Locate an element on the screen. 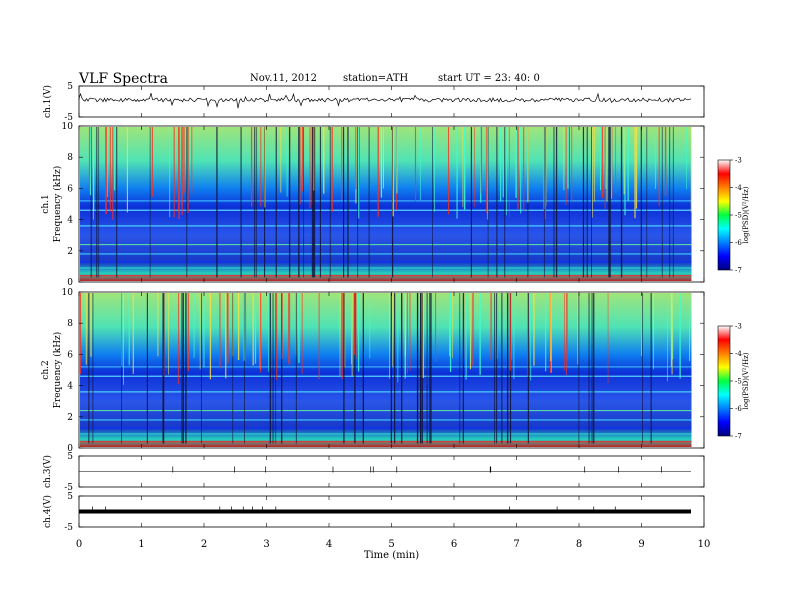  spec1-colorbar-tick-label: -5 is located at coordinates (738, 216).